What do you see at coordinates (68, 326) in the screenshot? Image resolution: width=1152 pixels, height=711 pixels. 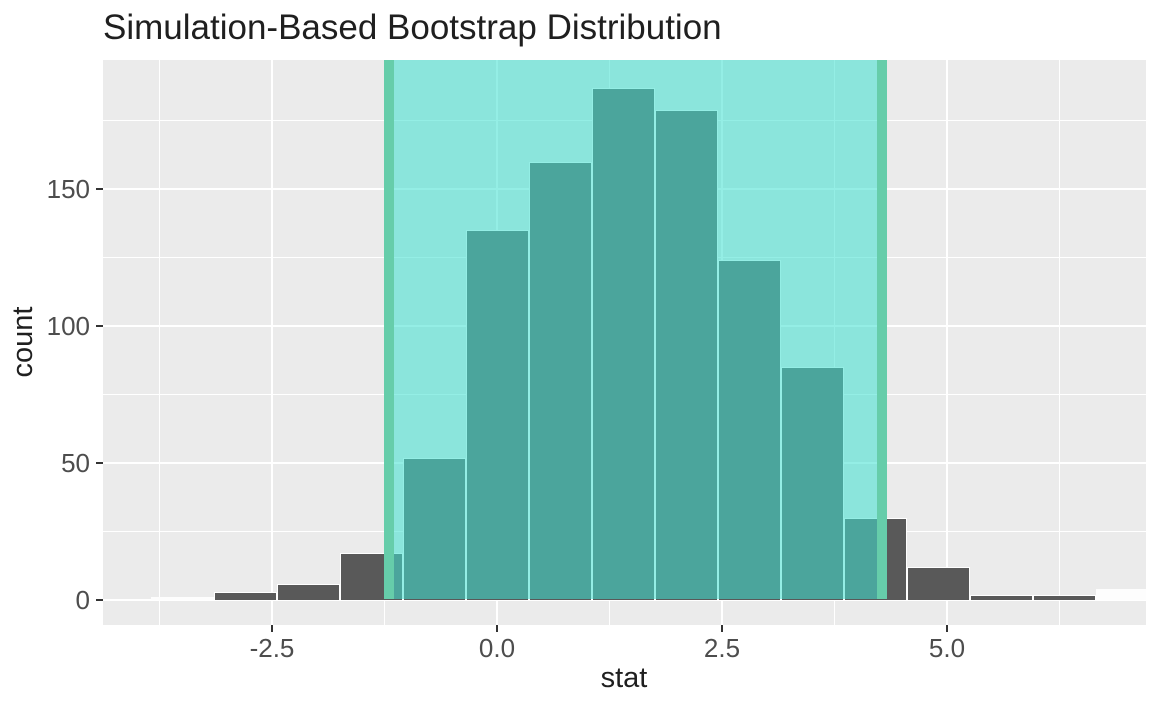 I see `y-tick-label: 100` at bounding box center [68, 326].